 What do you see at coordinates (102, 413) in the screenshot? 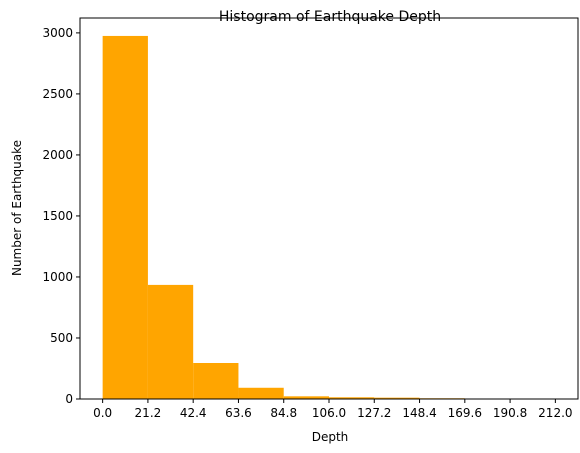
I see `x-tick-label: 0.0` at bounding box center [102, 413].